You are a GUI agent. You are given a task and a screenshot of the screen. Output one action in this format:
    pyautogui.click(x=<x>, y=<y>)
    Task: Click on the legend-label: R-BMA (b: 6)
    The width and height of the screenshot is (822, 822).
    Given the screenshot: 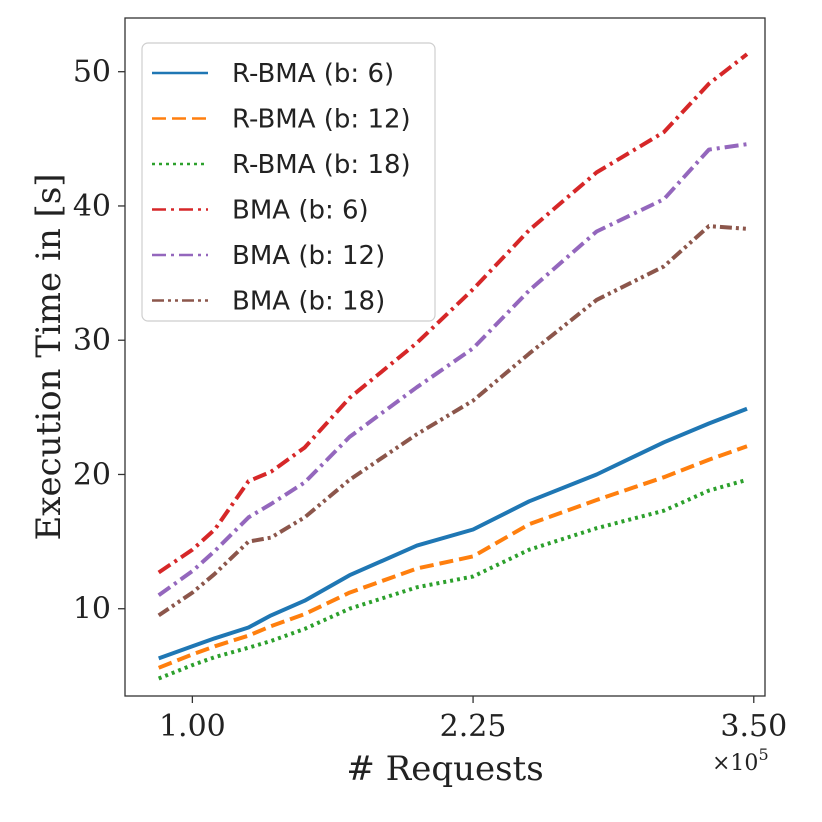 What is the action you would take?
    pyautogui.click(x=313, y=74)
    